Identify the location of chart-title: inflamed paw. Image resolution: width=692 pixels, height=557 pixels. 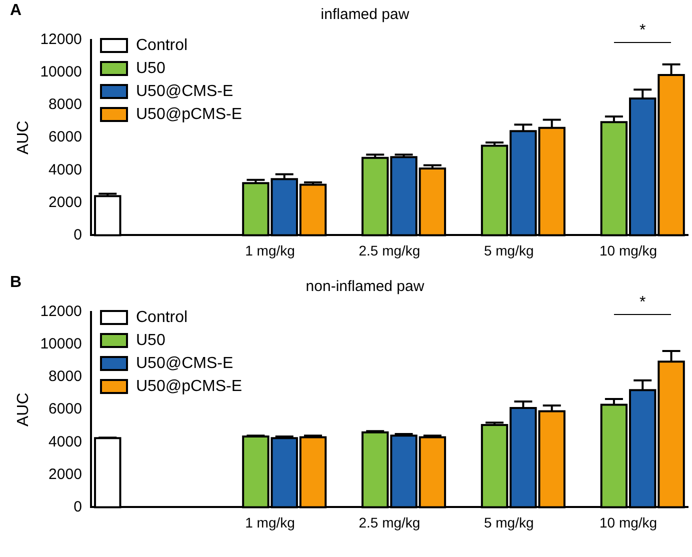
(365, 14).